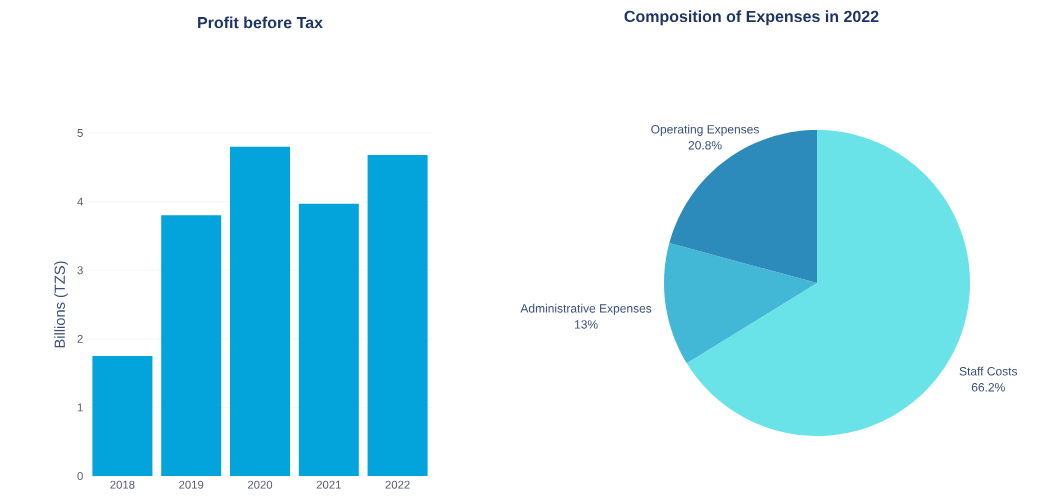 The image size is (1050, 498). What do you see at coordinates (705, 130) in the screenshot?
I see `slice-label: Operating Expenses` at bounding box center [705, 130].